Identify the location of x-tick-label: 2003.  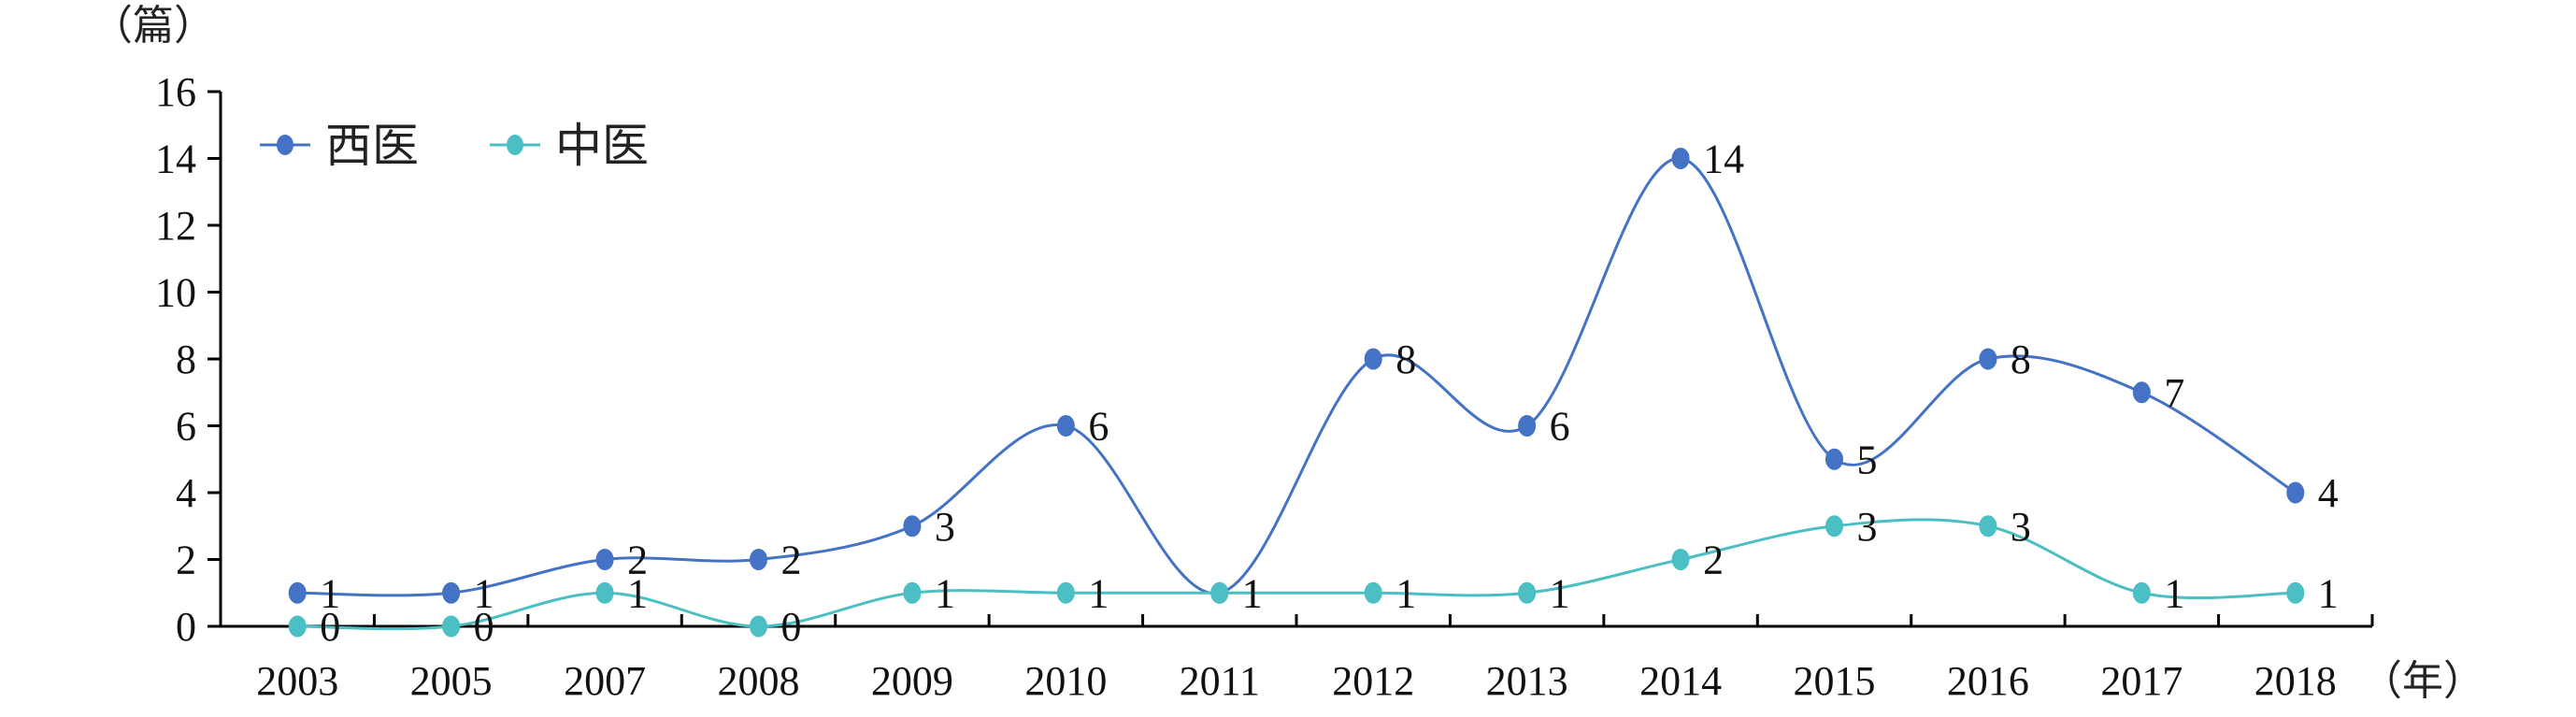
(297, 681).